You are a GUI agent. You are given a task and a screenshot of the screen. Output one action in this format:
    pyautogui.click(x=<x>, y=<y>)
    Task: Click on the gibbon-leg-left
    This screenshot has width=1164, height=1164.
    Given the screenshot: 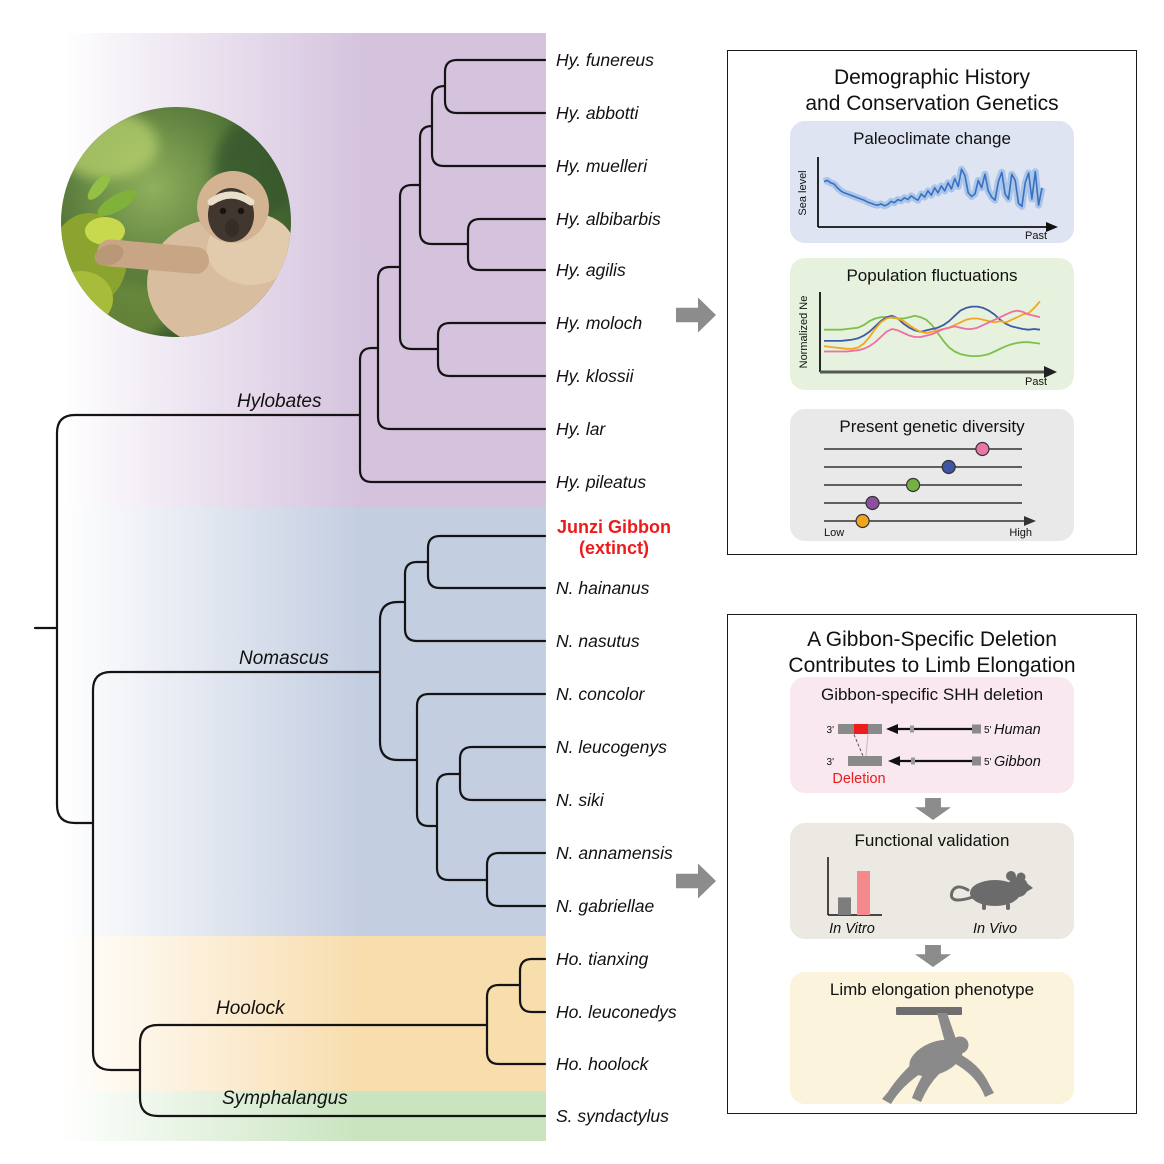 What is the action you would take?
    pyautogui.click(x=904, y=1082)
    